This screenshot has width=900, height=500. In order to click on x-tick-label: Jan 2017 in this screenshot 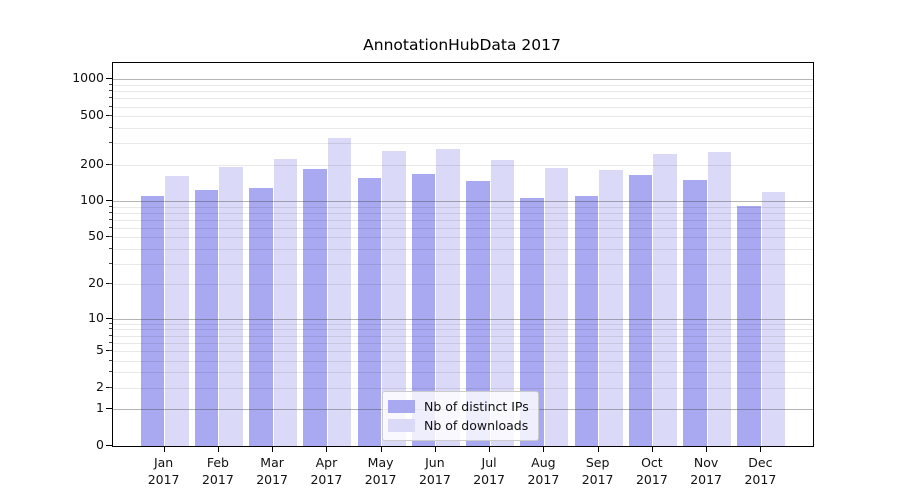, I will do `click(164, 471)`.